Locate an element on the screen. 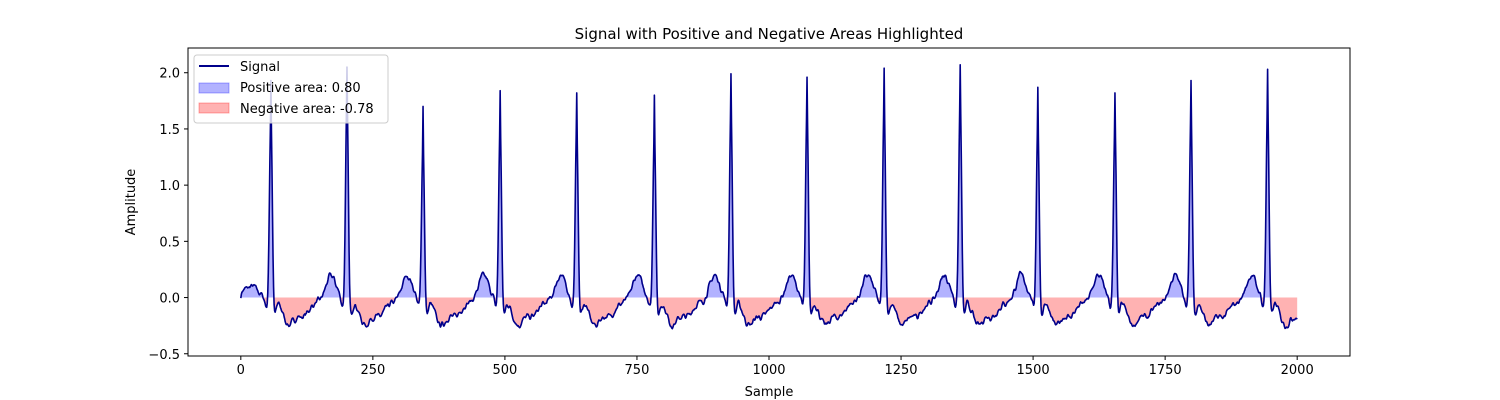 This screenshot has width=1500, height=400. legend-negative-swatch is located at coordinates (214, 108).